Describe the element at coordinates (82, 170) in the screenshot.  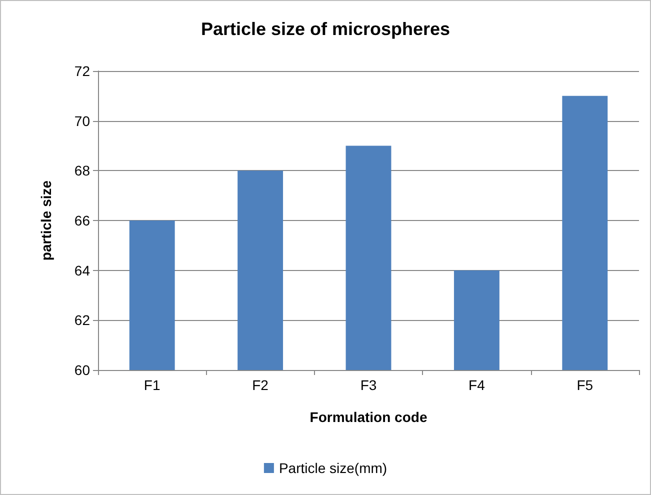
I see `y-tick-label: 68` at that location.